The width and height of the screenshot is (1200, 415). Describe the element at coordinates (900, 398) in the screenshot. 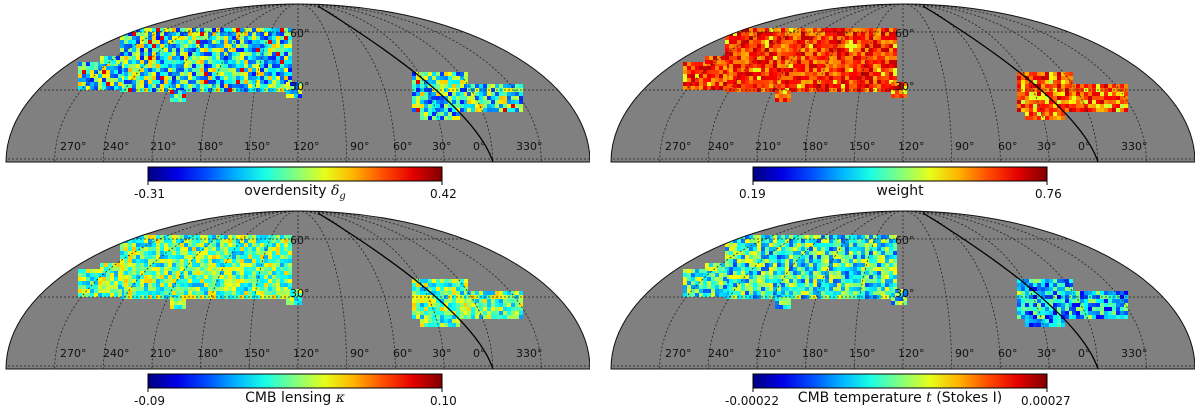

I see `colorbar-title: CMB temperature t (Stokes I)` at that location.